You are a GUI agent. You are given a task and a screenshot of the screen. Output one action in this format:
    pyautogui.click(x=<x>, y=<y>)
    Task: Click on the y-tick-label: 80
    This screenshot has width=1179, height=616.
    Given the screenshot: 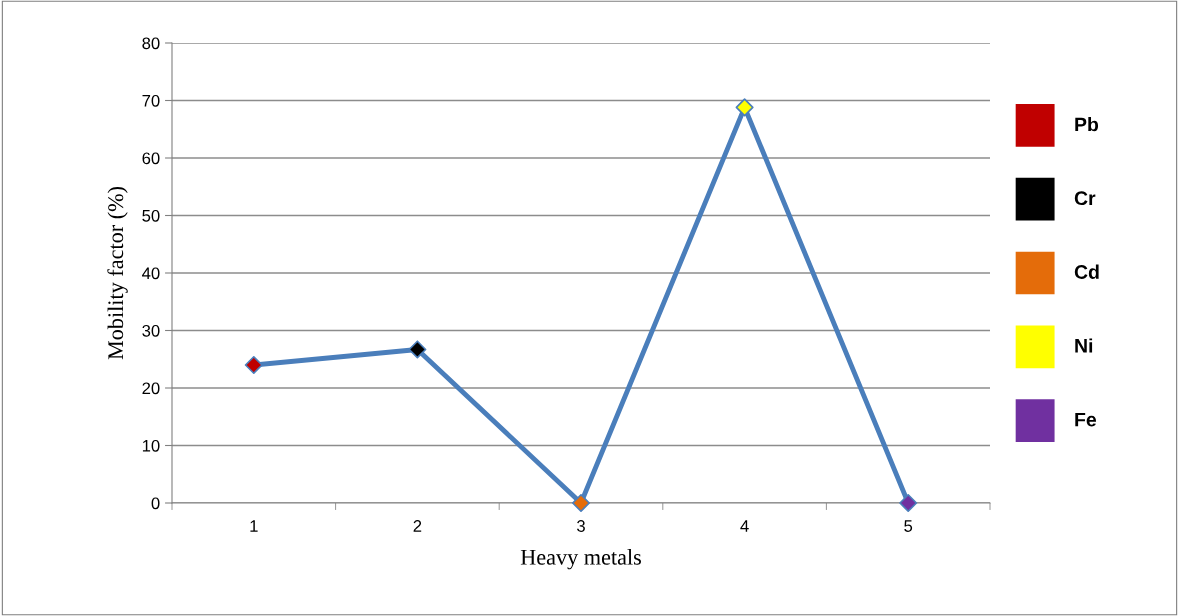 What is the action you would take?
    pyautogui.click(x=151, y=43)
    